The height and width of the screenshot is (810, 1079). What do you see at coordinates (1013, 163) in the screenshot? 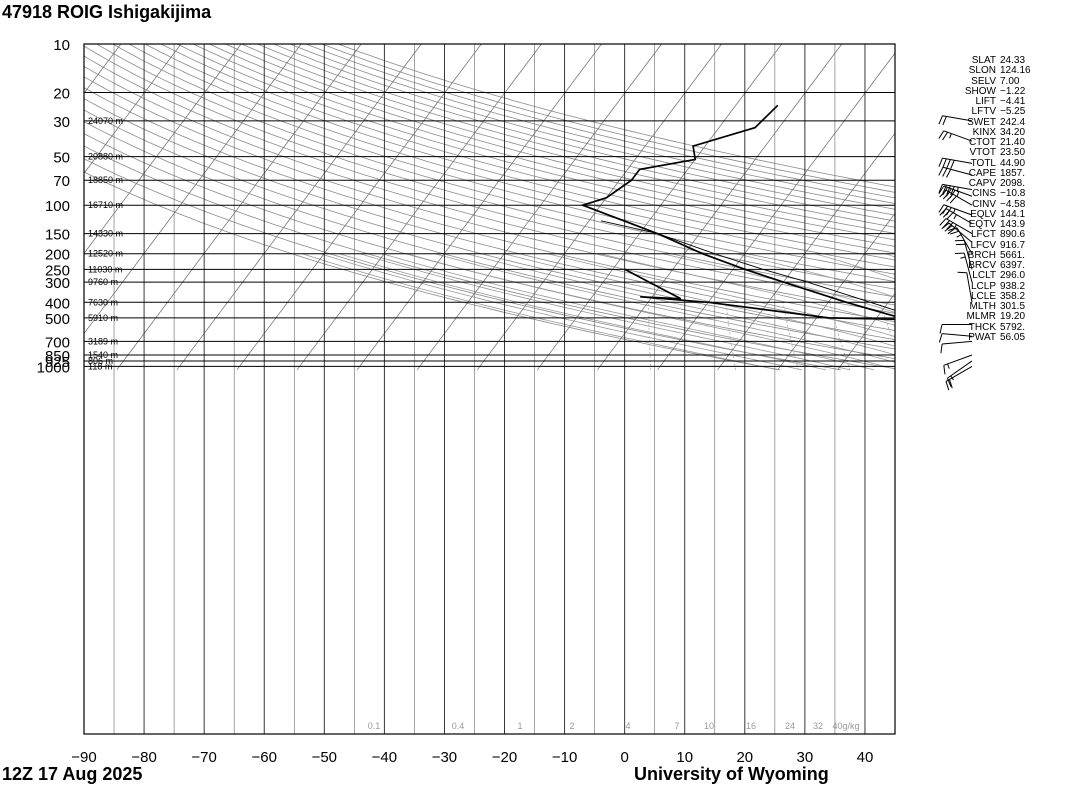
I see `index-value: 44.90` at bounding box center [1013, 163].